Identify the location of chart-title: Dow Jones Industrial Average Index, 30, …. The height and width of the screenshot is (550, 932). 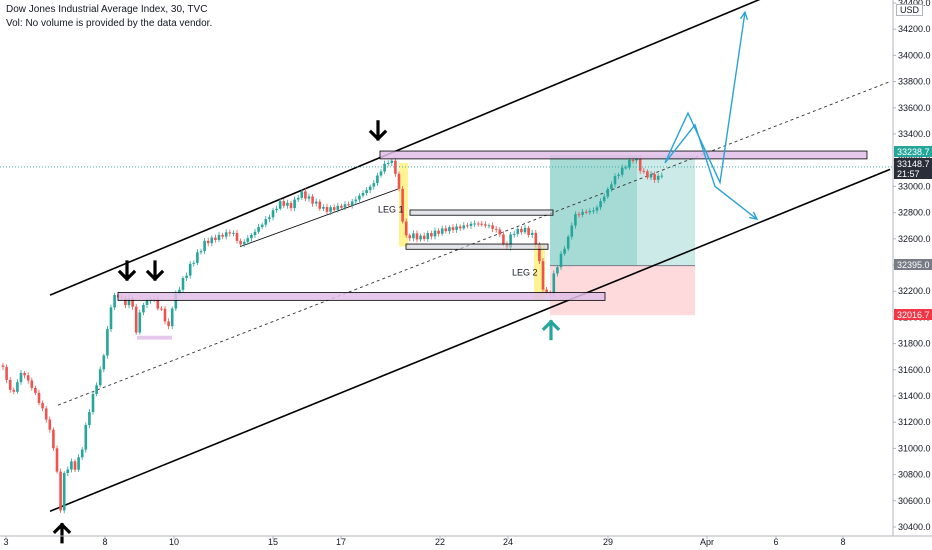
(107, 9).